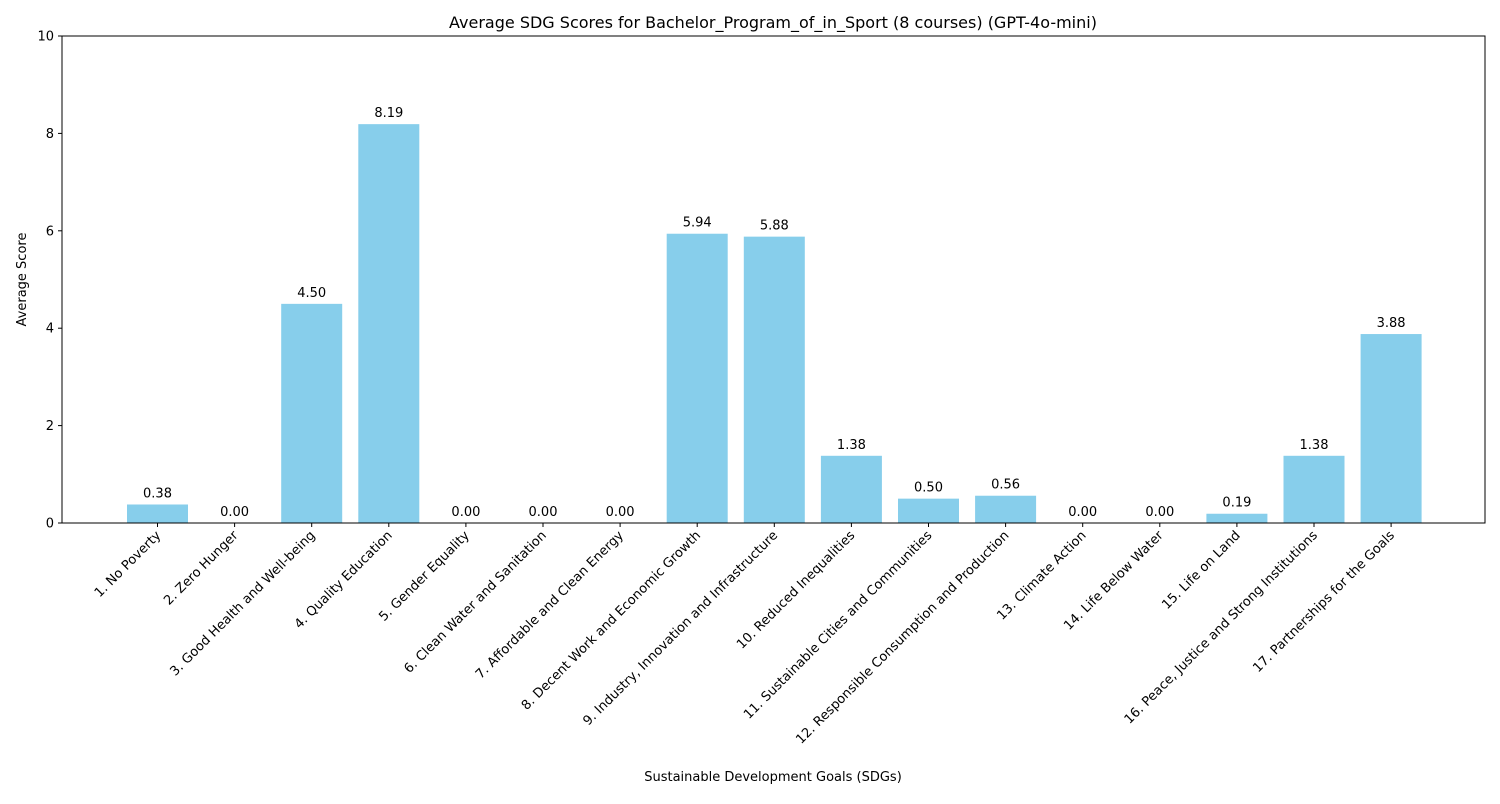  Describe the element at coordinates (50, 231) in the screenshot. I see `y-tick-label: 6` at that location.